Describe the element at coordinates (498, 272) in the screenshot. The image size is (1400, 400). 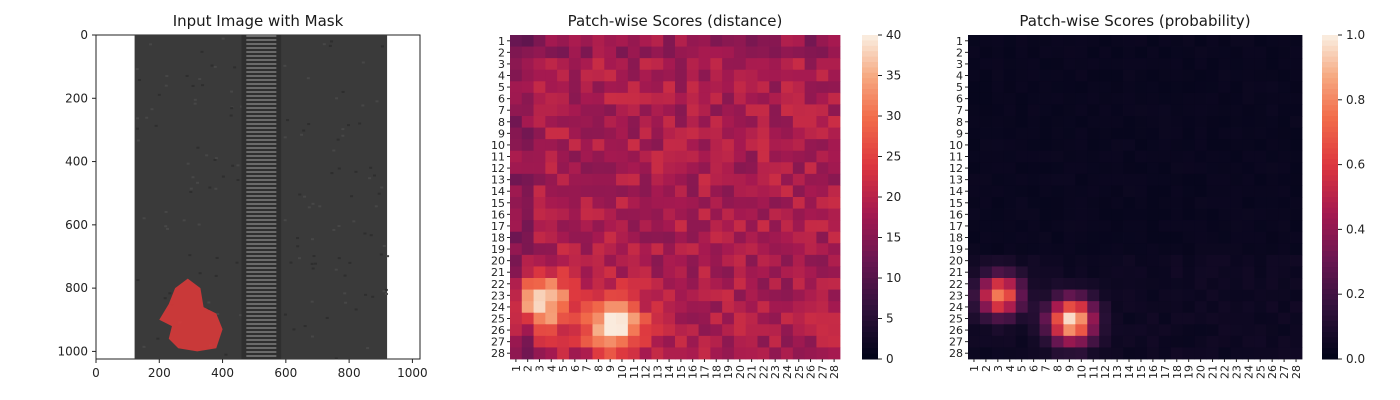
I see `y-tick-label: 21` at that location.